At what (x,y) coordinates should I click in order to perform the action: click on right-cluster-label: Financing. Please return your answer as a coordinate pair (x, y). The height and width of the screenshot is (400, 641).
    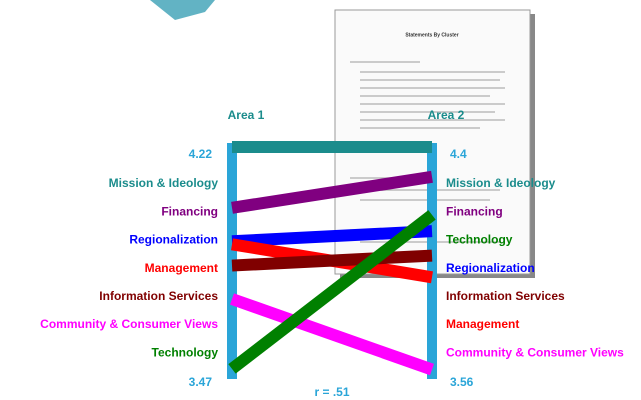
    Looking at the image, I should click on (474, 211).